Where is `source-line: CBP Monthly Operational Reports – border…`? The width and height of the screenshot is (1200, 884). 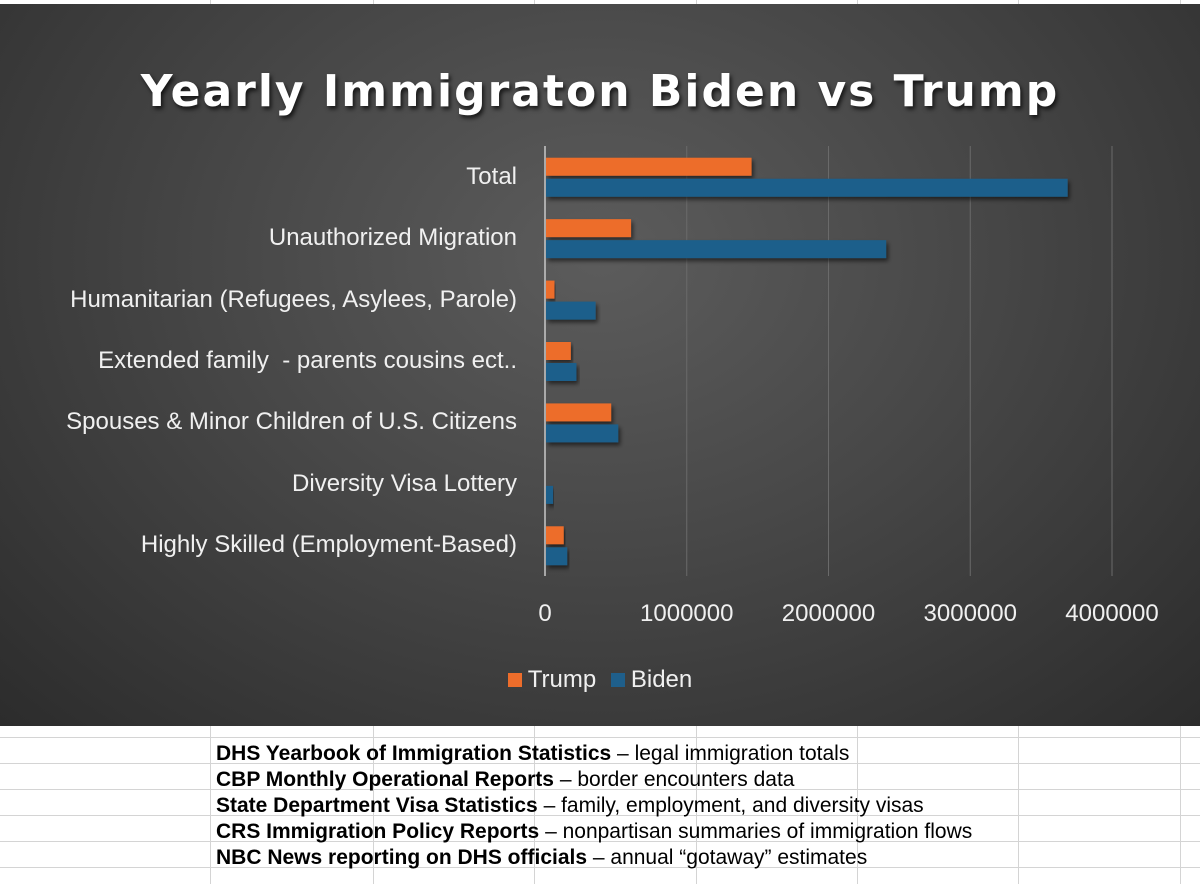 source-line: CBP Monthly Operational Reports – border… is located at coordinates (594, 780).